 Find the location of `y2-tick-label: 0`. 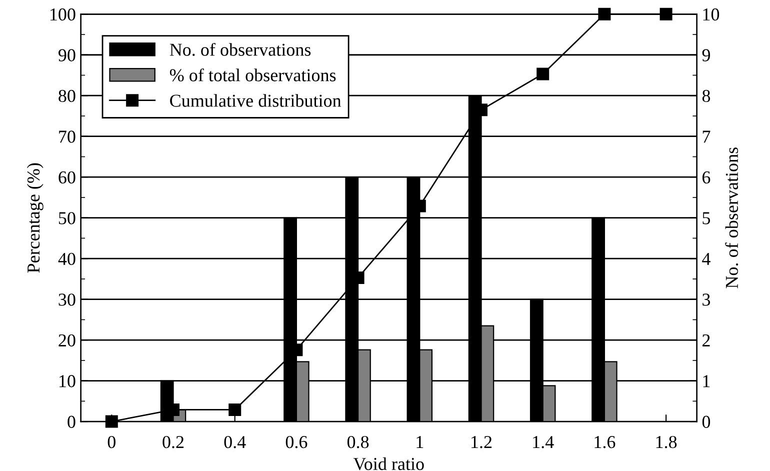

y2-tick-label: 0 is located at coordinates (706, 422).